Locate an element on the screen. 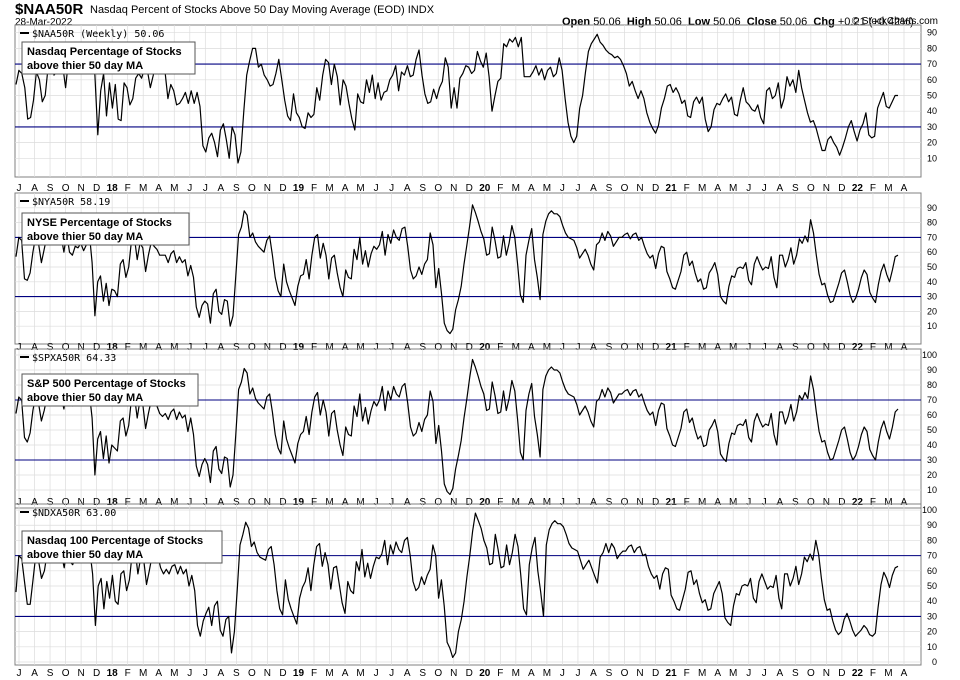  panel-title: $SPXA50R 64.33 is located at coordinates (74, 358).